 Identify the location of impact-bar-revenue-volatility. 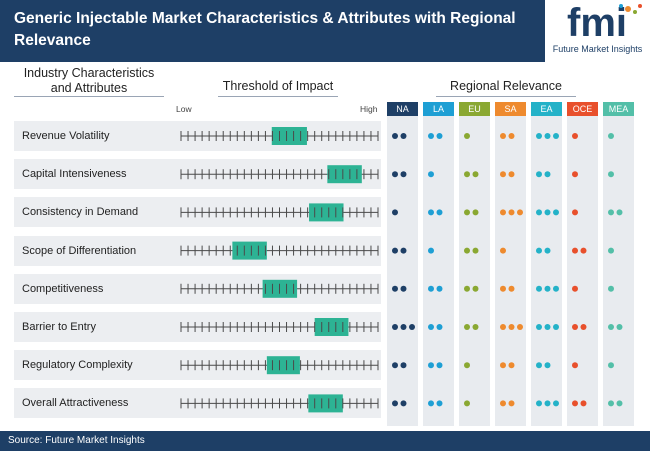
(289, 136).